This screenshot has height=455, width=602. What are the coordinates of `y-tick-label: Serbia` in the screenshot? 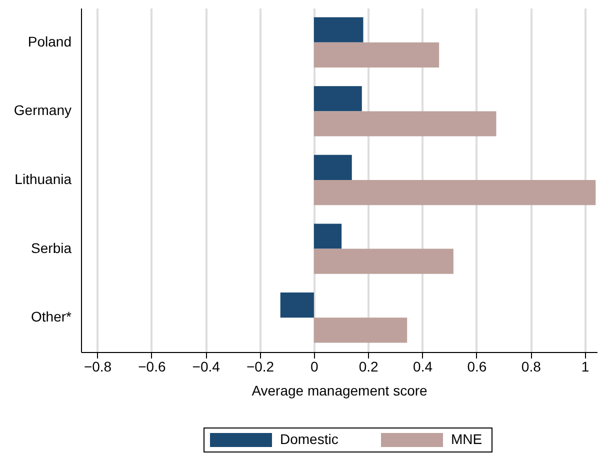 It's located at (51, 248).